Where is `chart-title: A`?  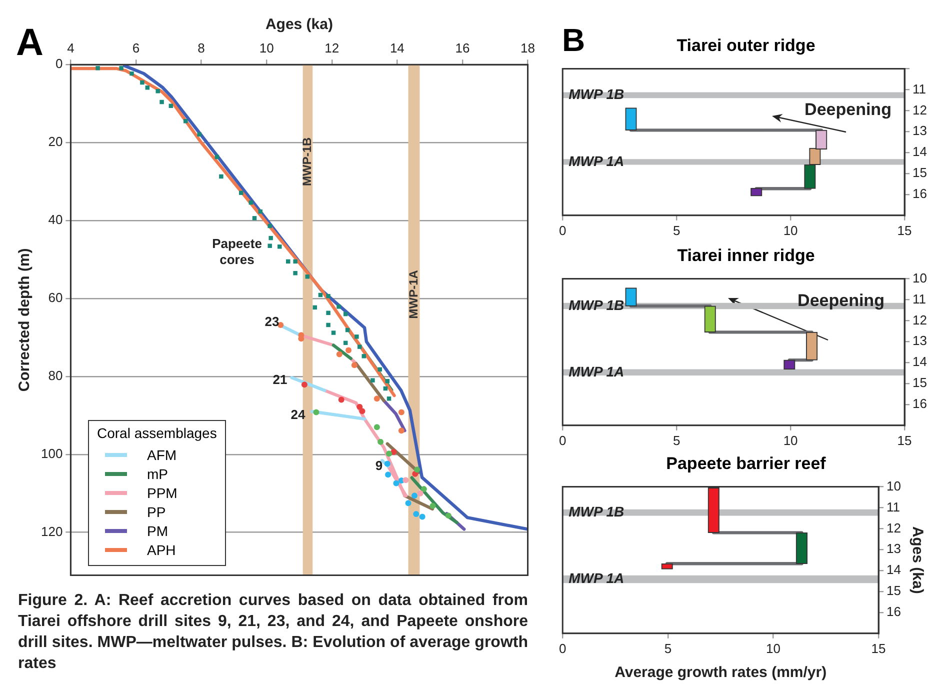 chart-title: A is located at coordinates (30, 43).